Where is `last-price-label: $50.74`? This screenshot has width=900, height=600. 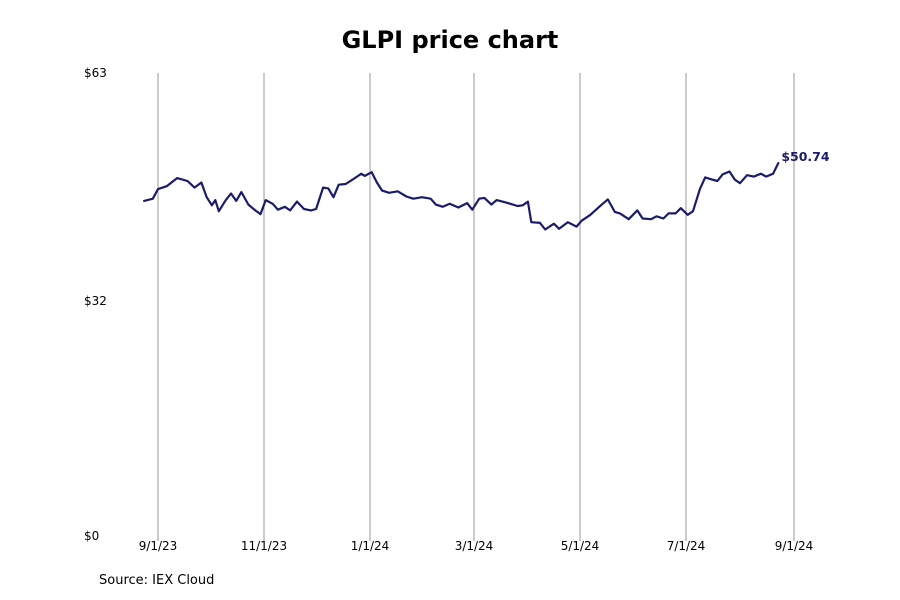
last-price-label: $50.74 is located at coordinates (805, 156).